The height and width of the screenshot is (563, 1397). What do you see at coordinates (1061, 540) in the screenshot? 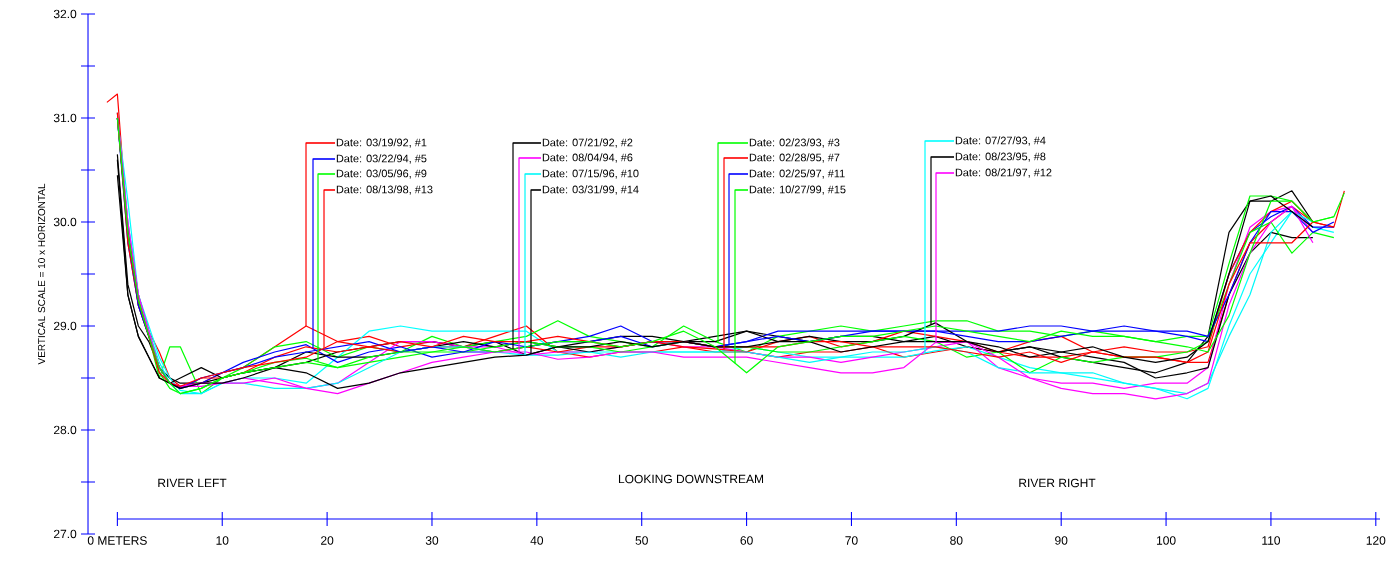
I see `x-tick-label: 90` at bounding box center [1061, 540].